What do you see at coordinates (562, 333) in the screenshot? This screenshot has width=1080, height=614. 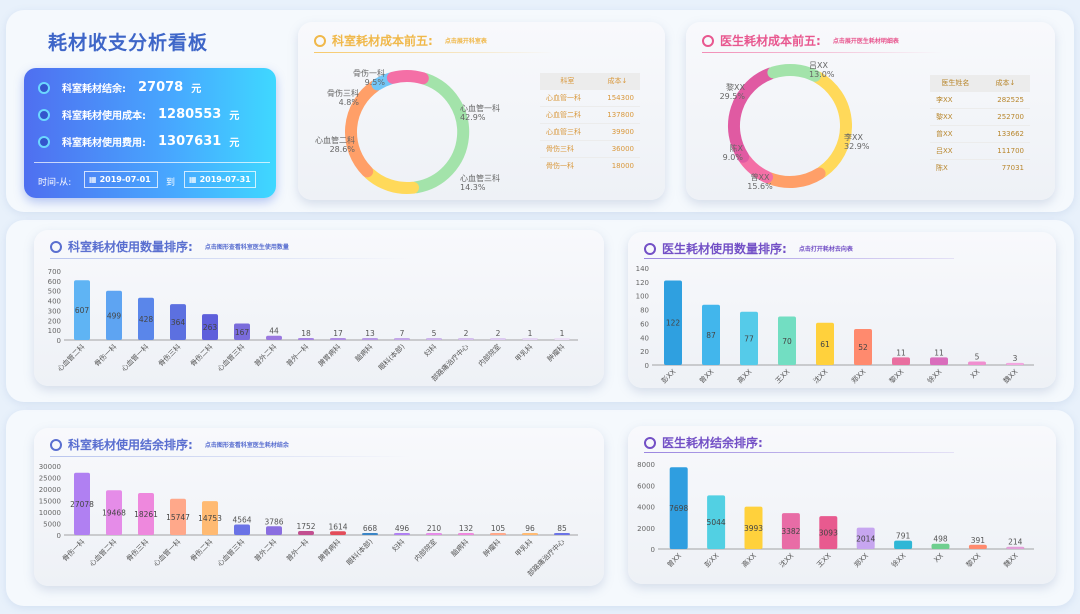 I see `bar-value-label: 1` at bounding box center [562, 333].